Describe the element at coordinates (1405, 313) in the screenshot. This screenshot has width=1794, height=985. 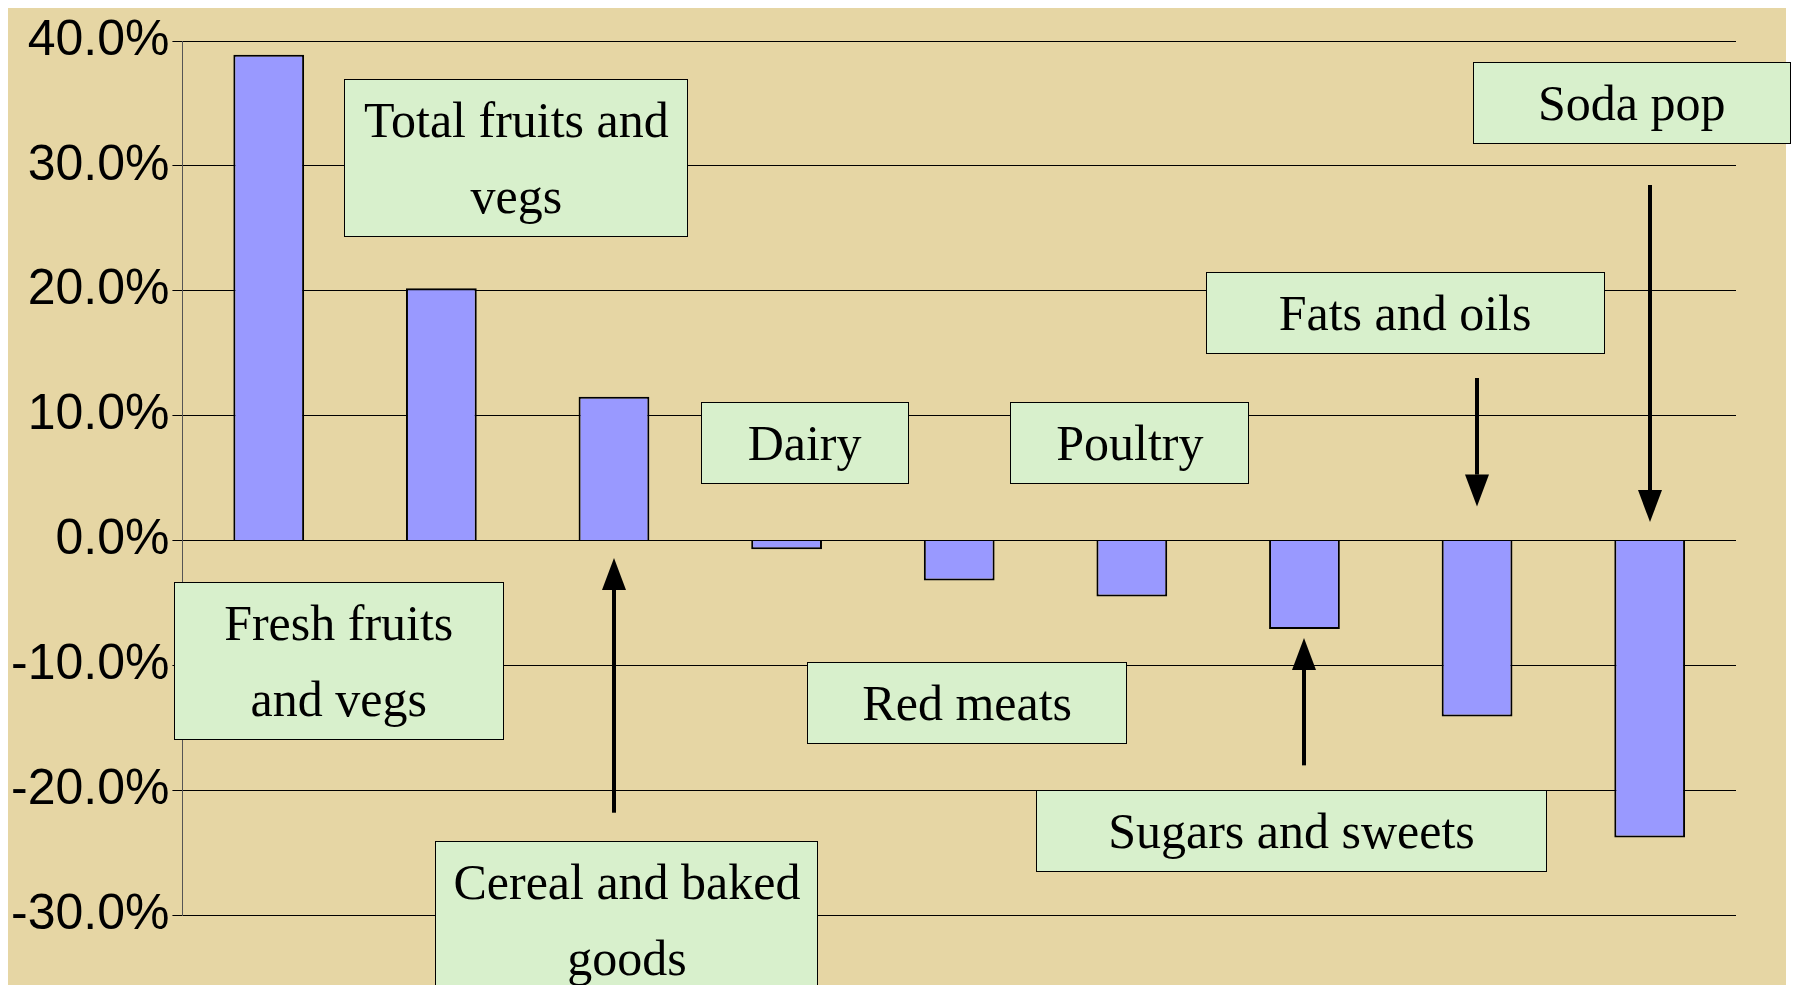
I see `x-tick-label: Fats and oils` at that location.